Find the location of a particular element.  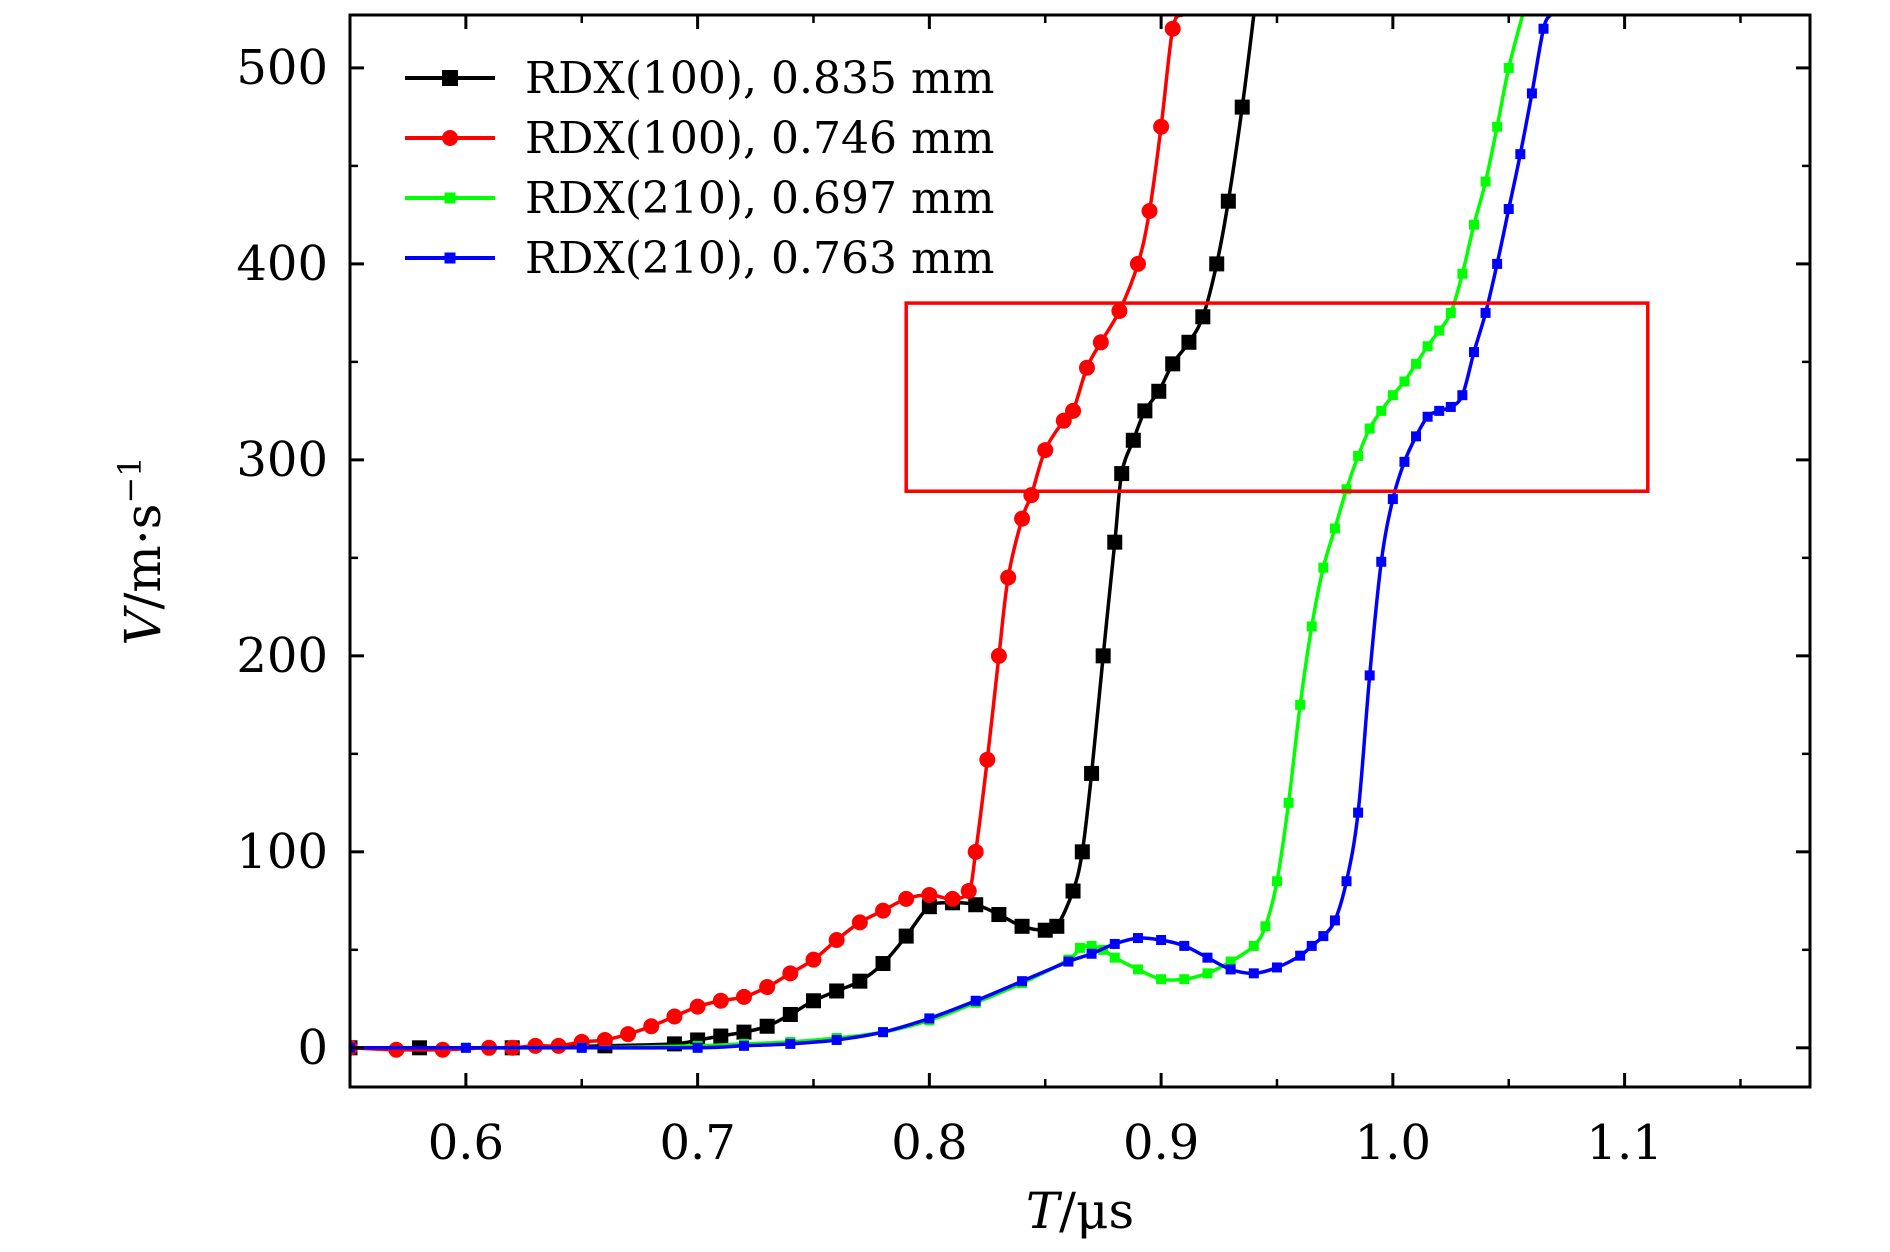

y-axis-unit-exponent: −1 is located at coordinates (130, 479).